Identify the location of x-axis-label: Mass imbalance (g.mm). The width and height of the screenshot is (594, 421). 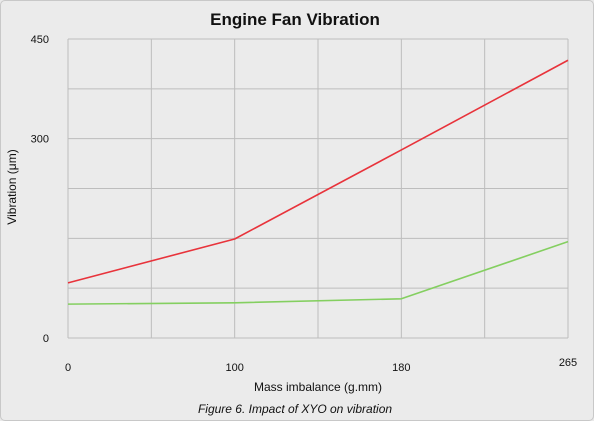
(318, 387).